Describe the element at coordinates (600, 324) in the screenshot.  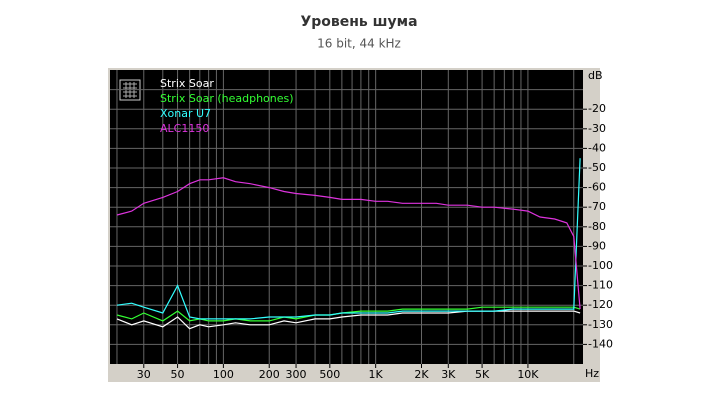
I see `y-tick-label: -130` at that location.